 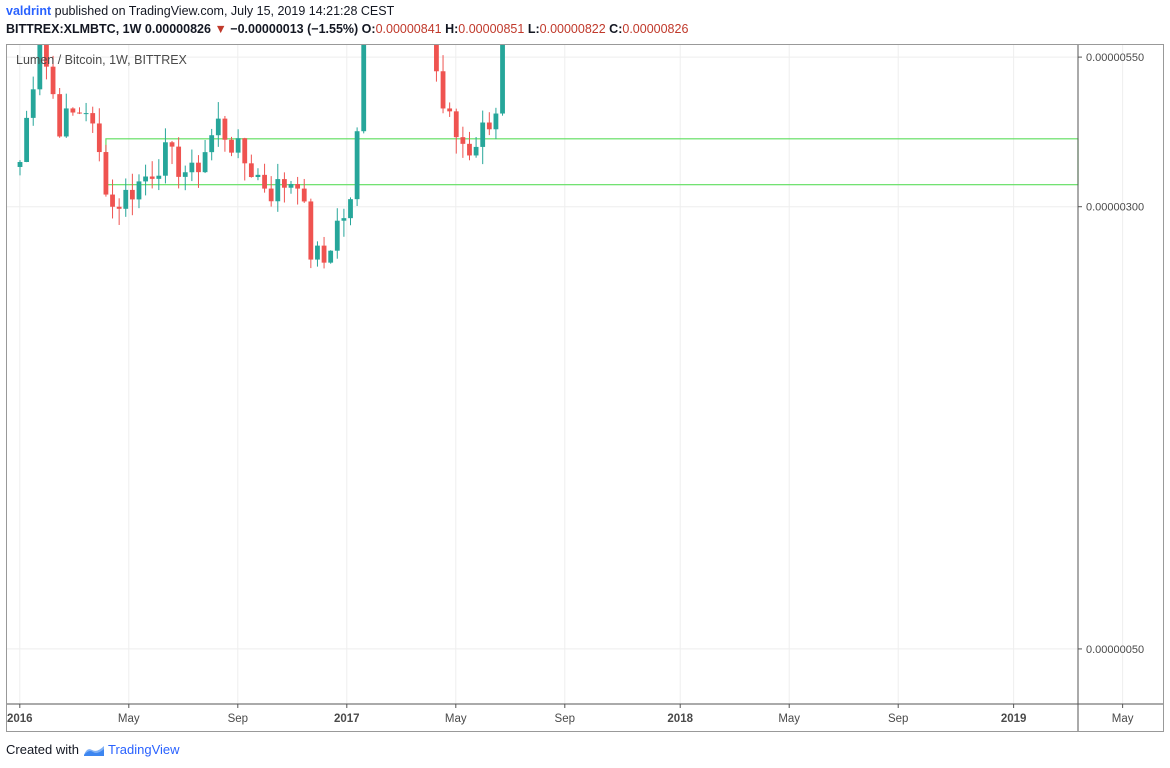 I want to click on close-label: C:, so click(x=616, y=29).